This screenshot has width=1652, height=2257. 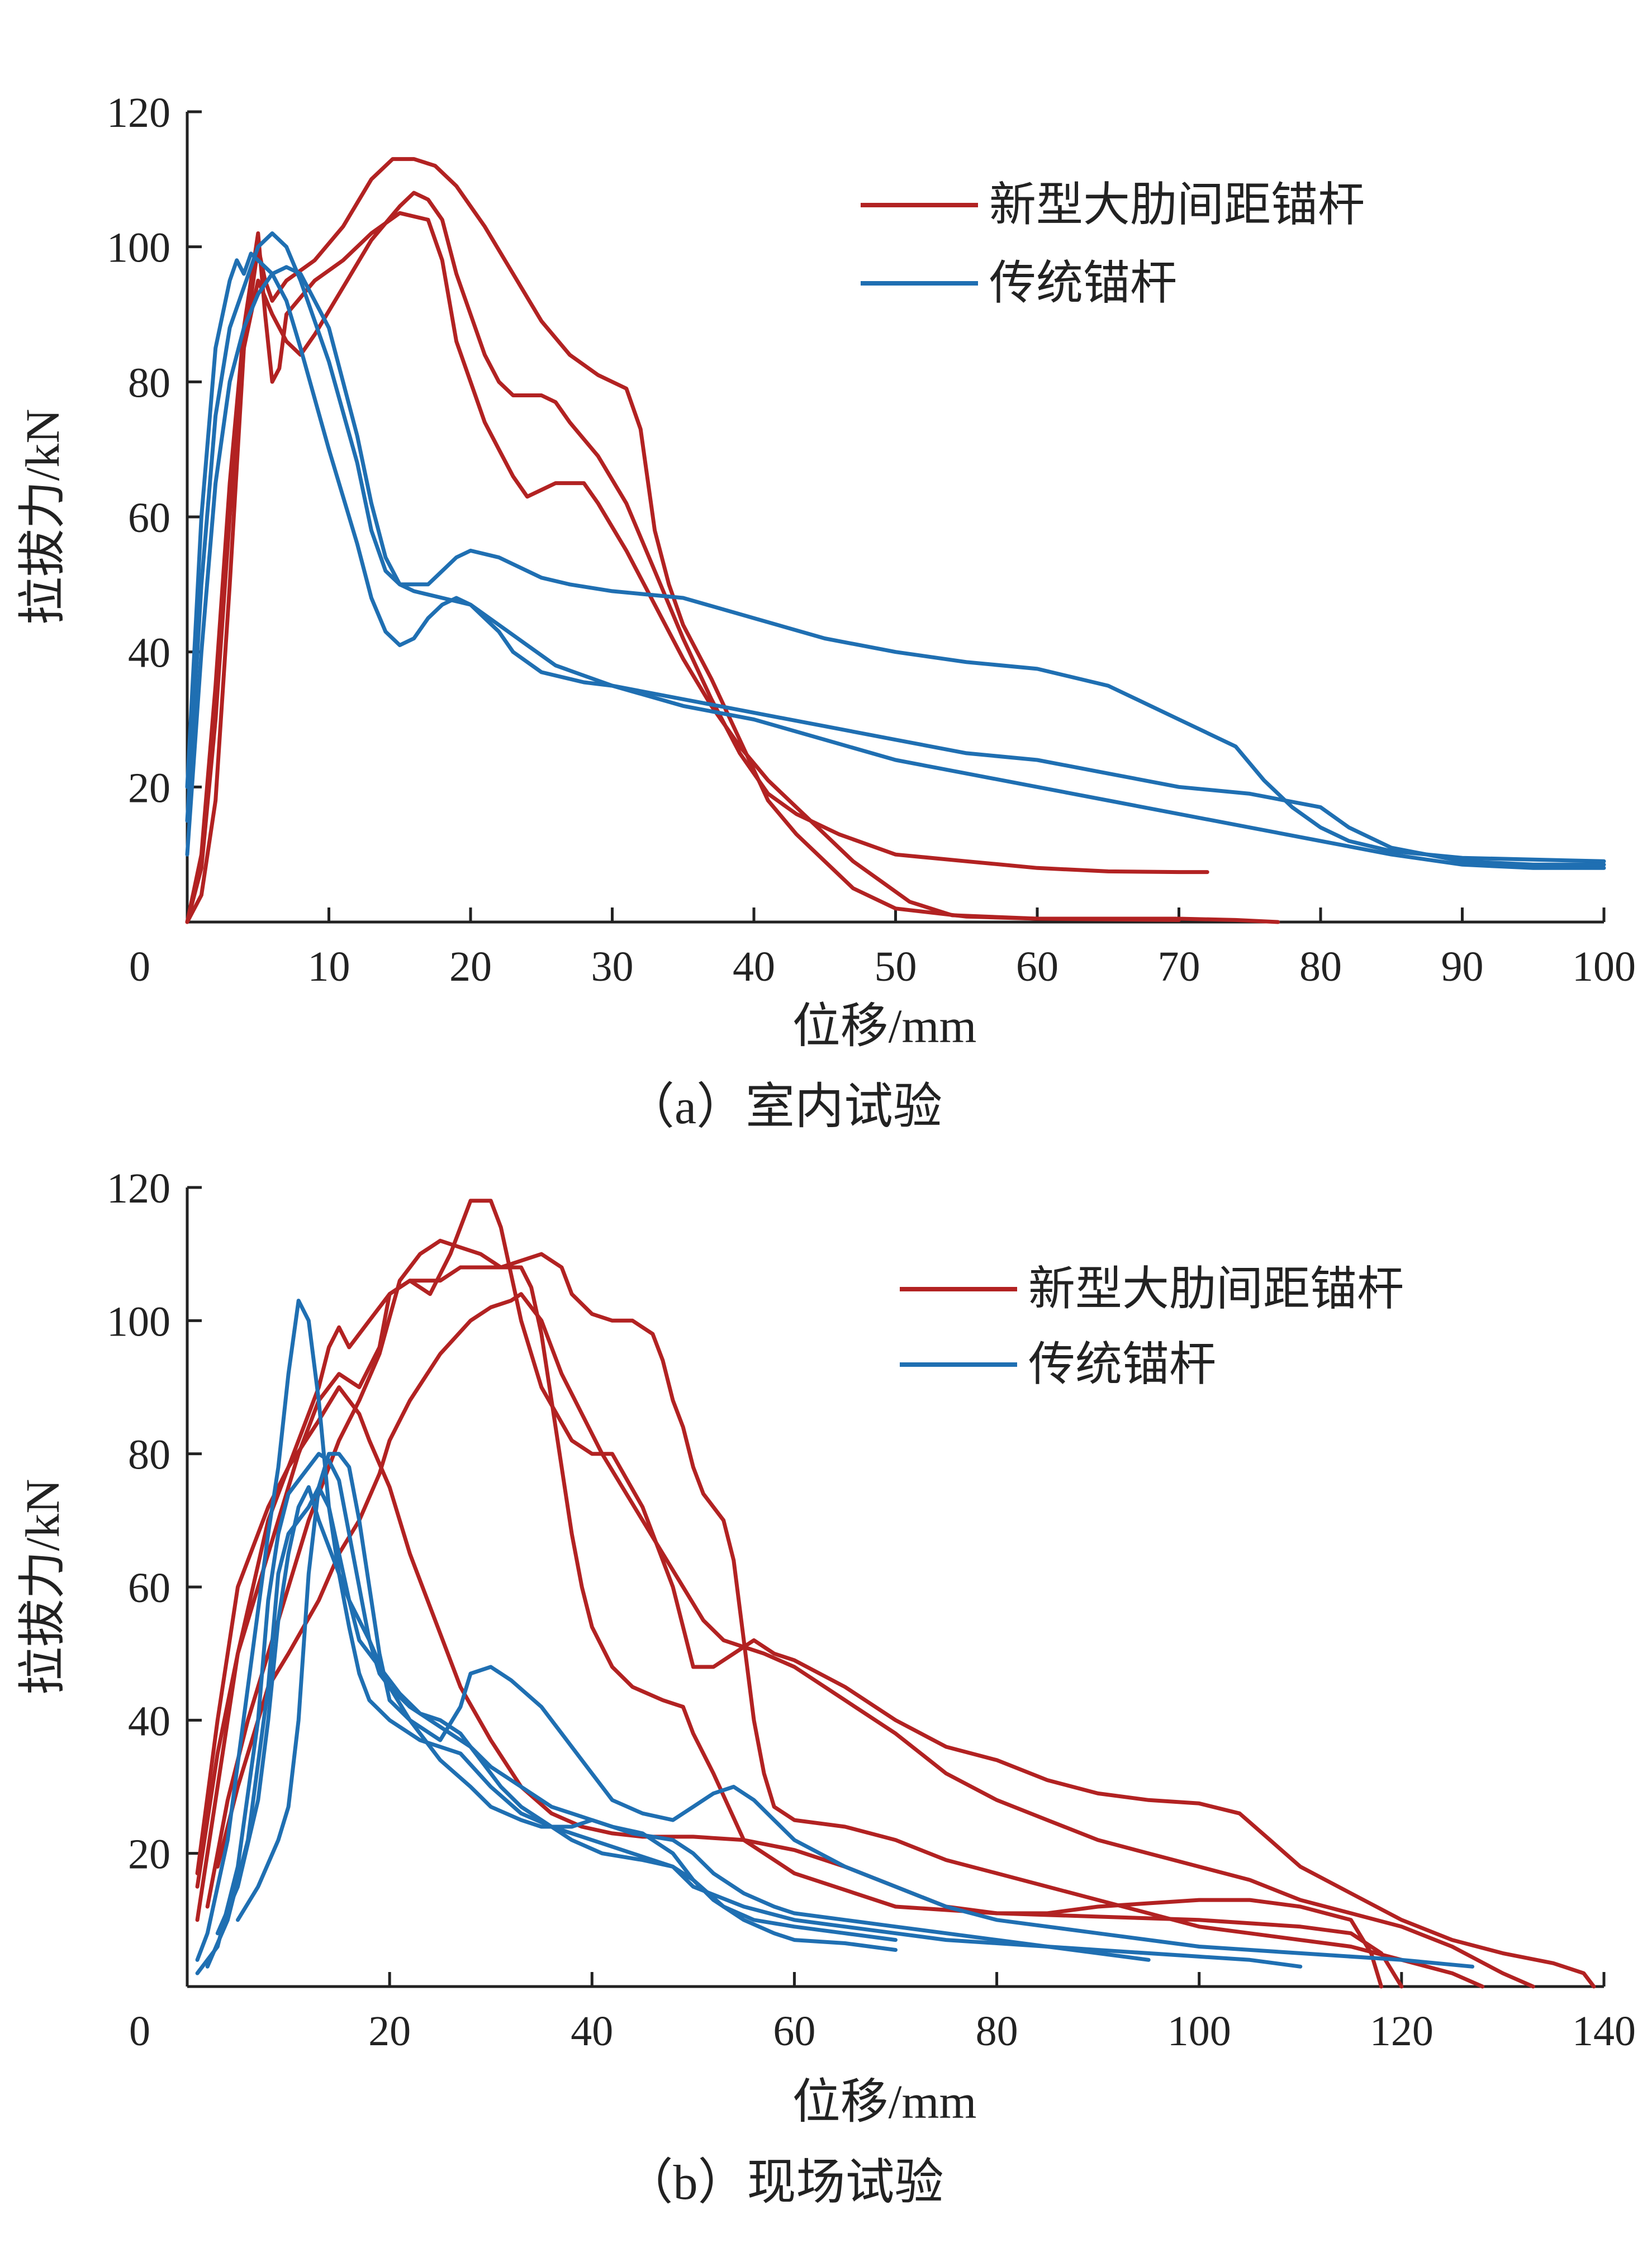 What do you see at coordinates (1401, 2031) in the screenshot?
I see `x-tick-label: 120` at bounding box center [1401, 2031].